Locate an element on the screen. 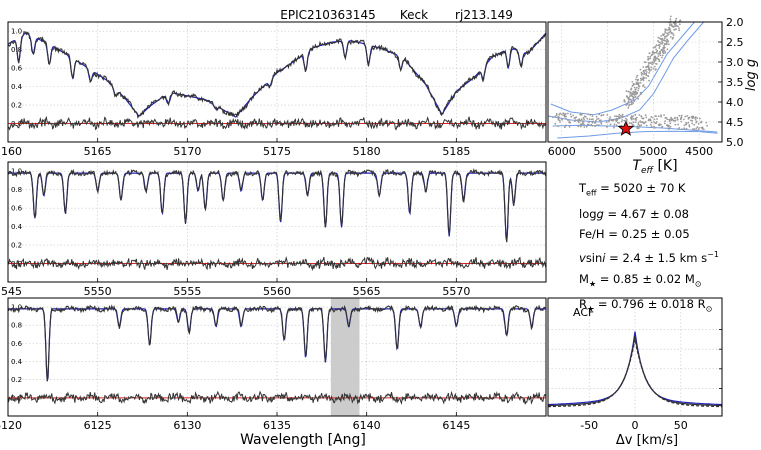  x-tick-label: -50 is located at coordinates (589, 425).